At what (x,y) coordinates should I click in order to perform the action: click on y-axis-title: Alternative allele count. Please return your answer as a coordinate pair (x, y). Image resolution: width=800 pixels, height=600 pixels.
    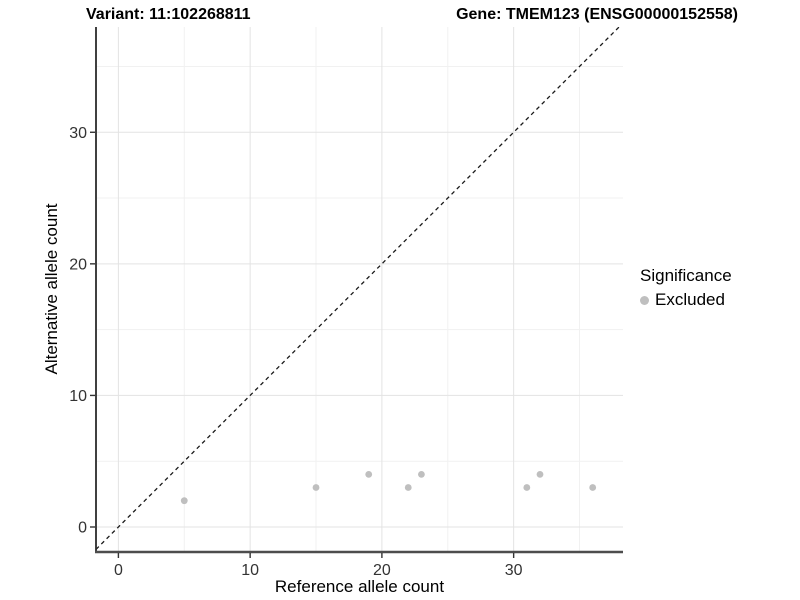
    Looking at the image, I should click on (51, 289).